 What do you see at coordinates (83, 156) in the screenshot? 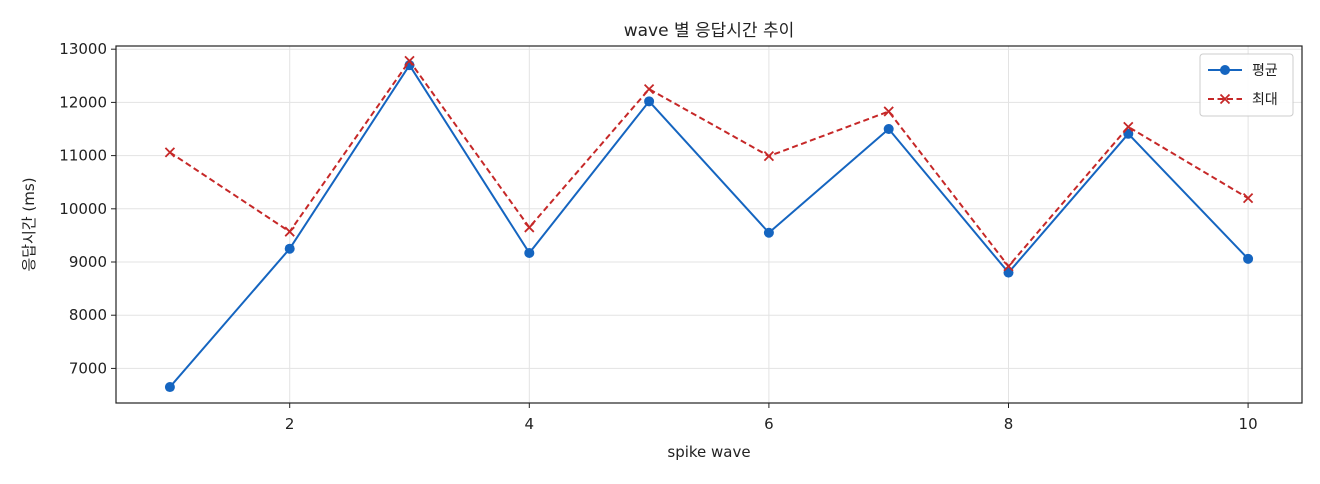
I see `y-tick-label: 11000` at bounding box center [83, 156].